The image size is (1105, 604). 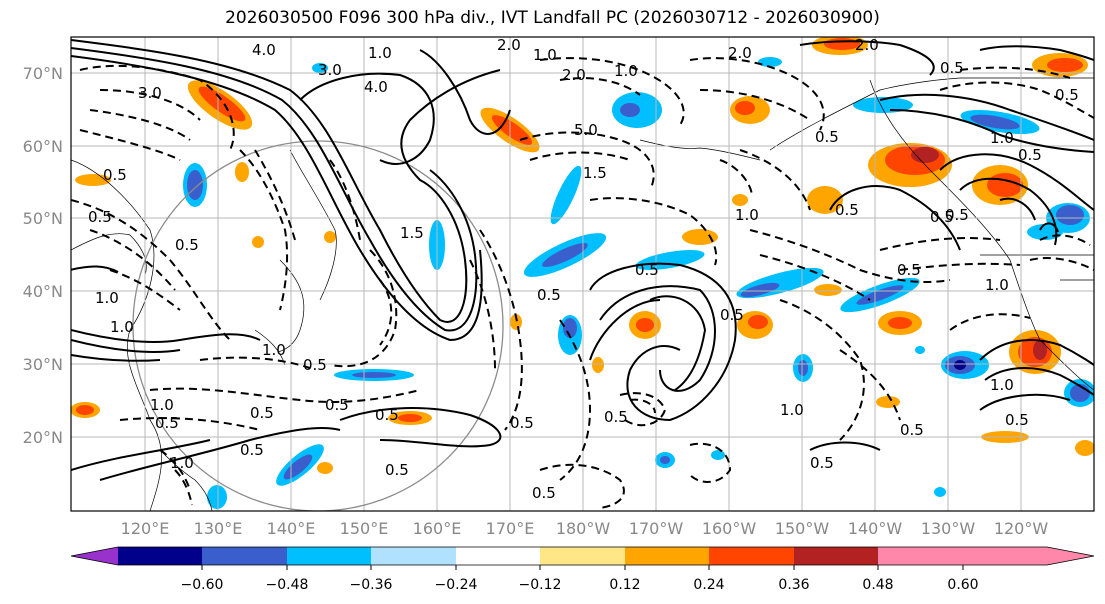 I want to click on colorbar-tick-label: −0.24, so click(x=456, y=585).